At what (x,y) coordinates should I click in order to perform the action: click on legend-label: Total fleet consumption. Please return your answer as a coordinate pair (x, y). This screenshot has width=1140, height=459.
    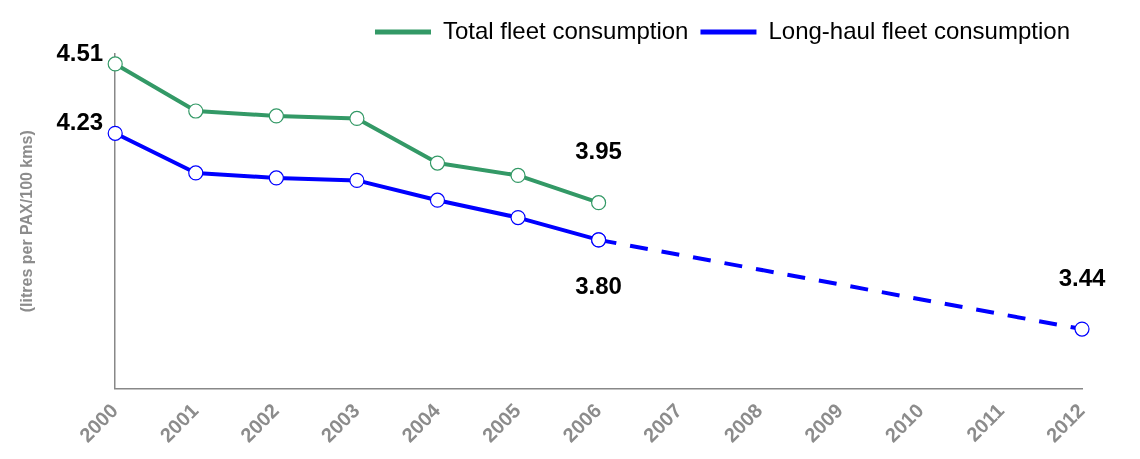
    Looking at the image, I should click on (565, 30).